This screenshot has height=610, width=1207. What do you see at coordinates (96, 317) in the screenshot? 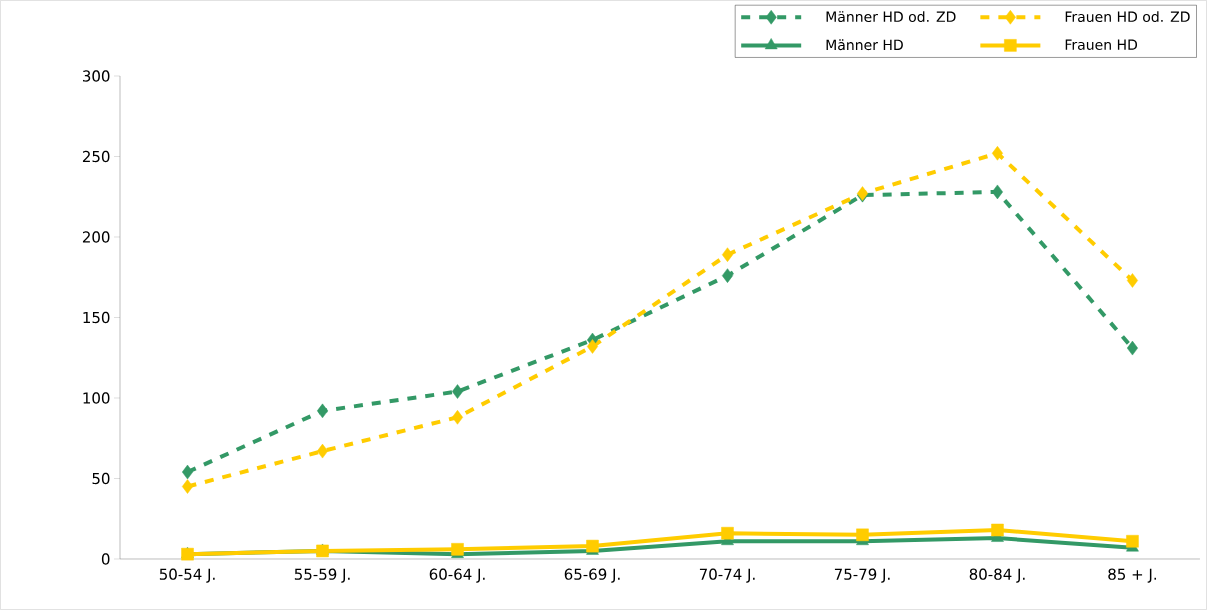
I see `y-tick-label: 150` at bounding box center [96, 317].